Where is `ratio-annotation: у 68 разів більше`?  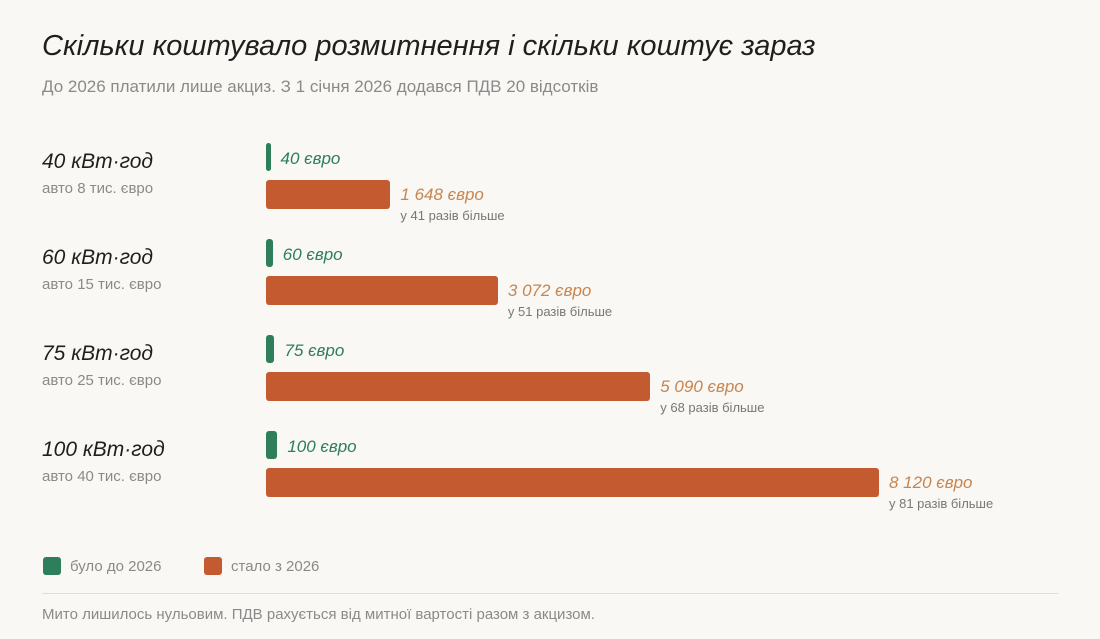
ratio-annotation: у 68 разів більше is located at coordinates (712, 407).